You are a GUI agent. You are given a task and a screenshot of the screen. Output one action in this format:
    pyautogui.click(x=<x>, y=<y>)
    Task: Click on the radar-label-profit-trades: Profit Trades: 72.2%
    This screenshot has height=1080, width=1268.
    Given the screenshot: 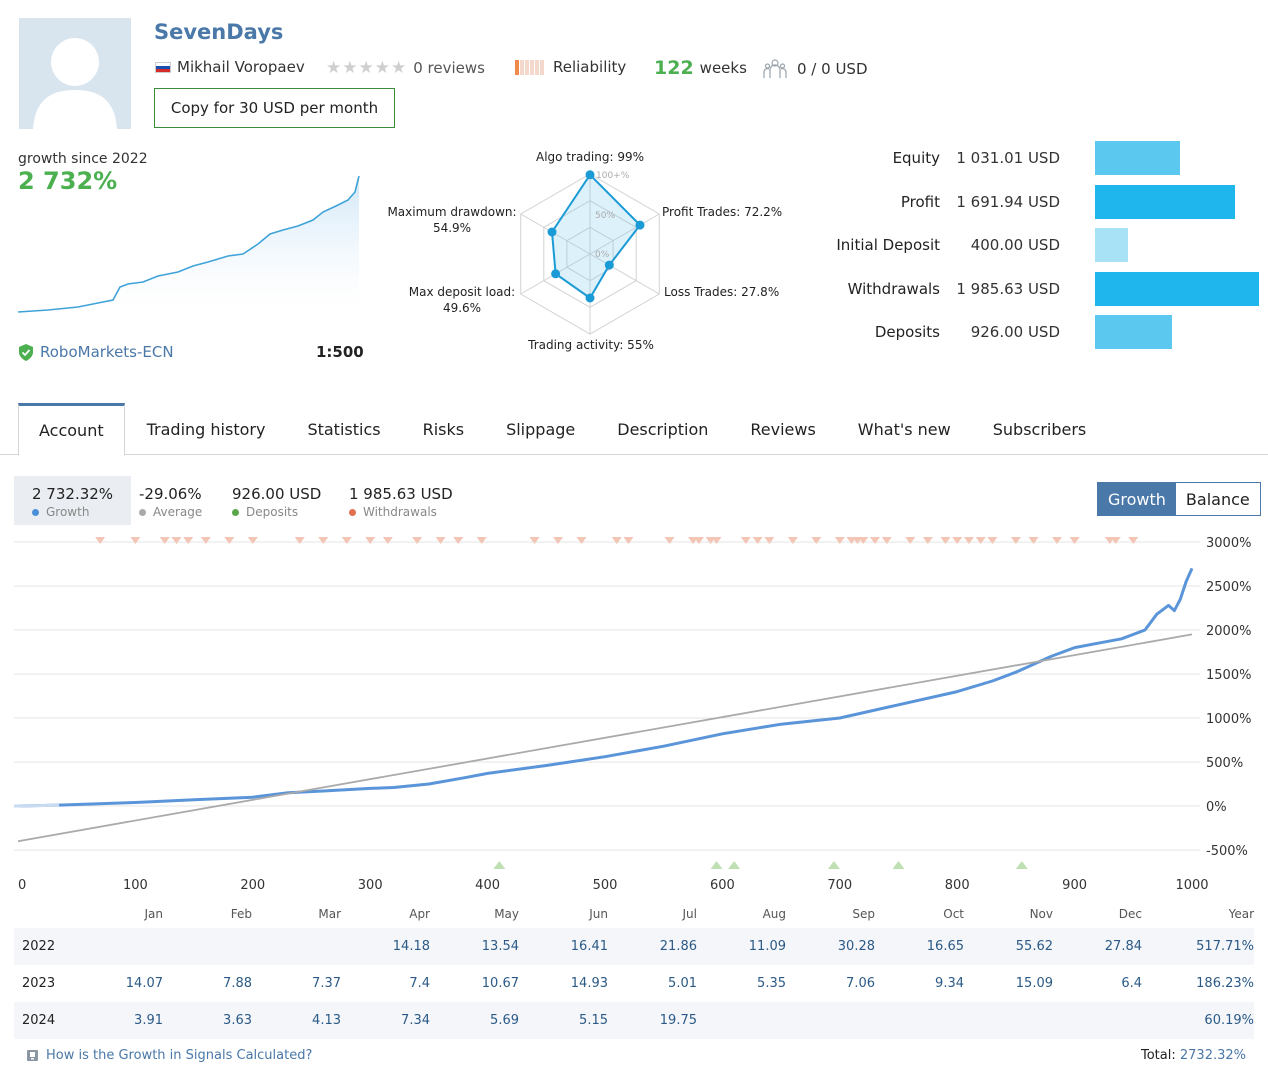 What is the action you would take?
    pyautogui.click(x=722, y=212)
    